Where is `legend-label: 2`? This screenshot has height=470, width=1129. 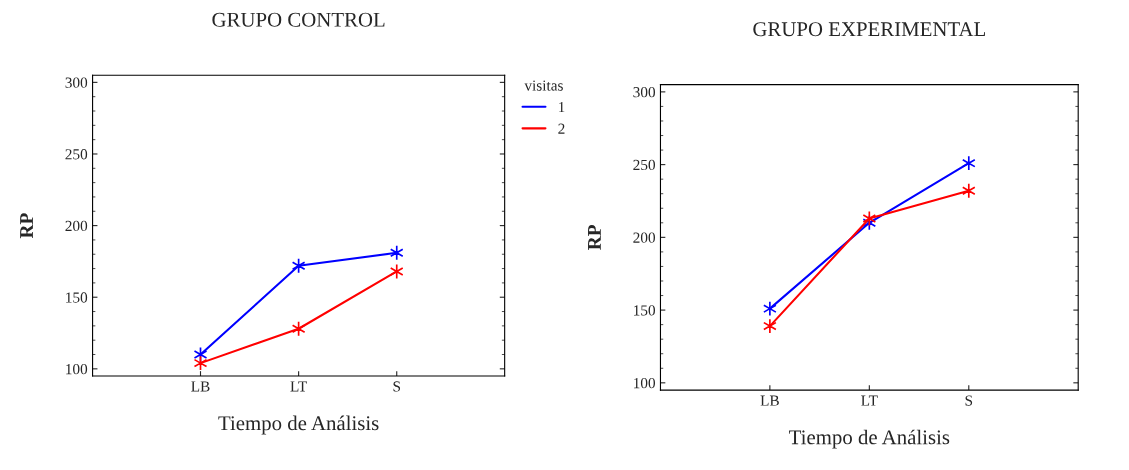
legend-label: 2 is located at coordinates (561, 128).